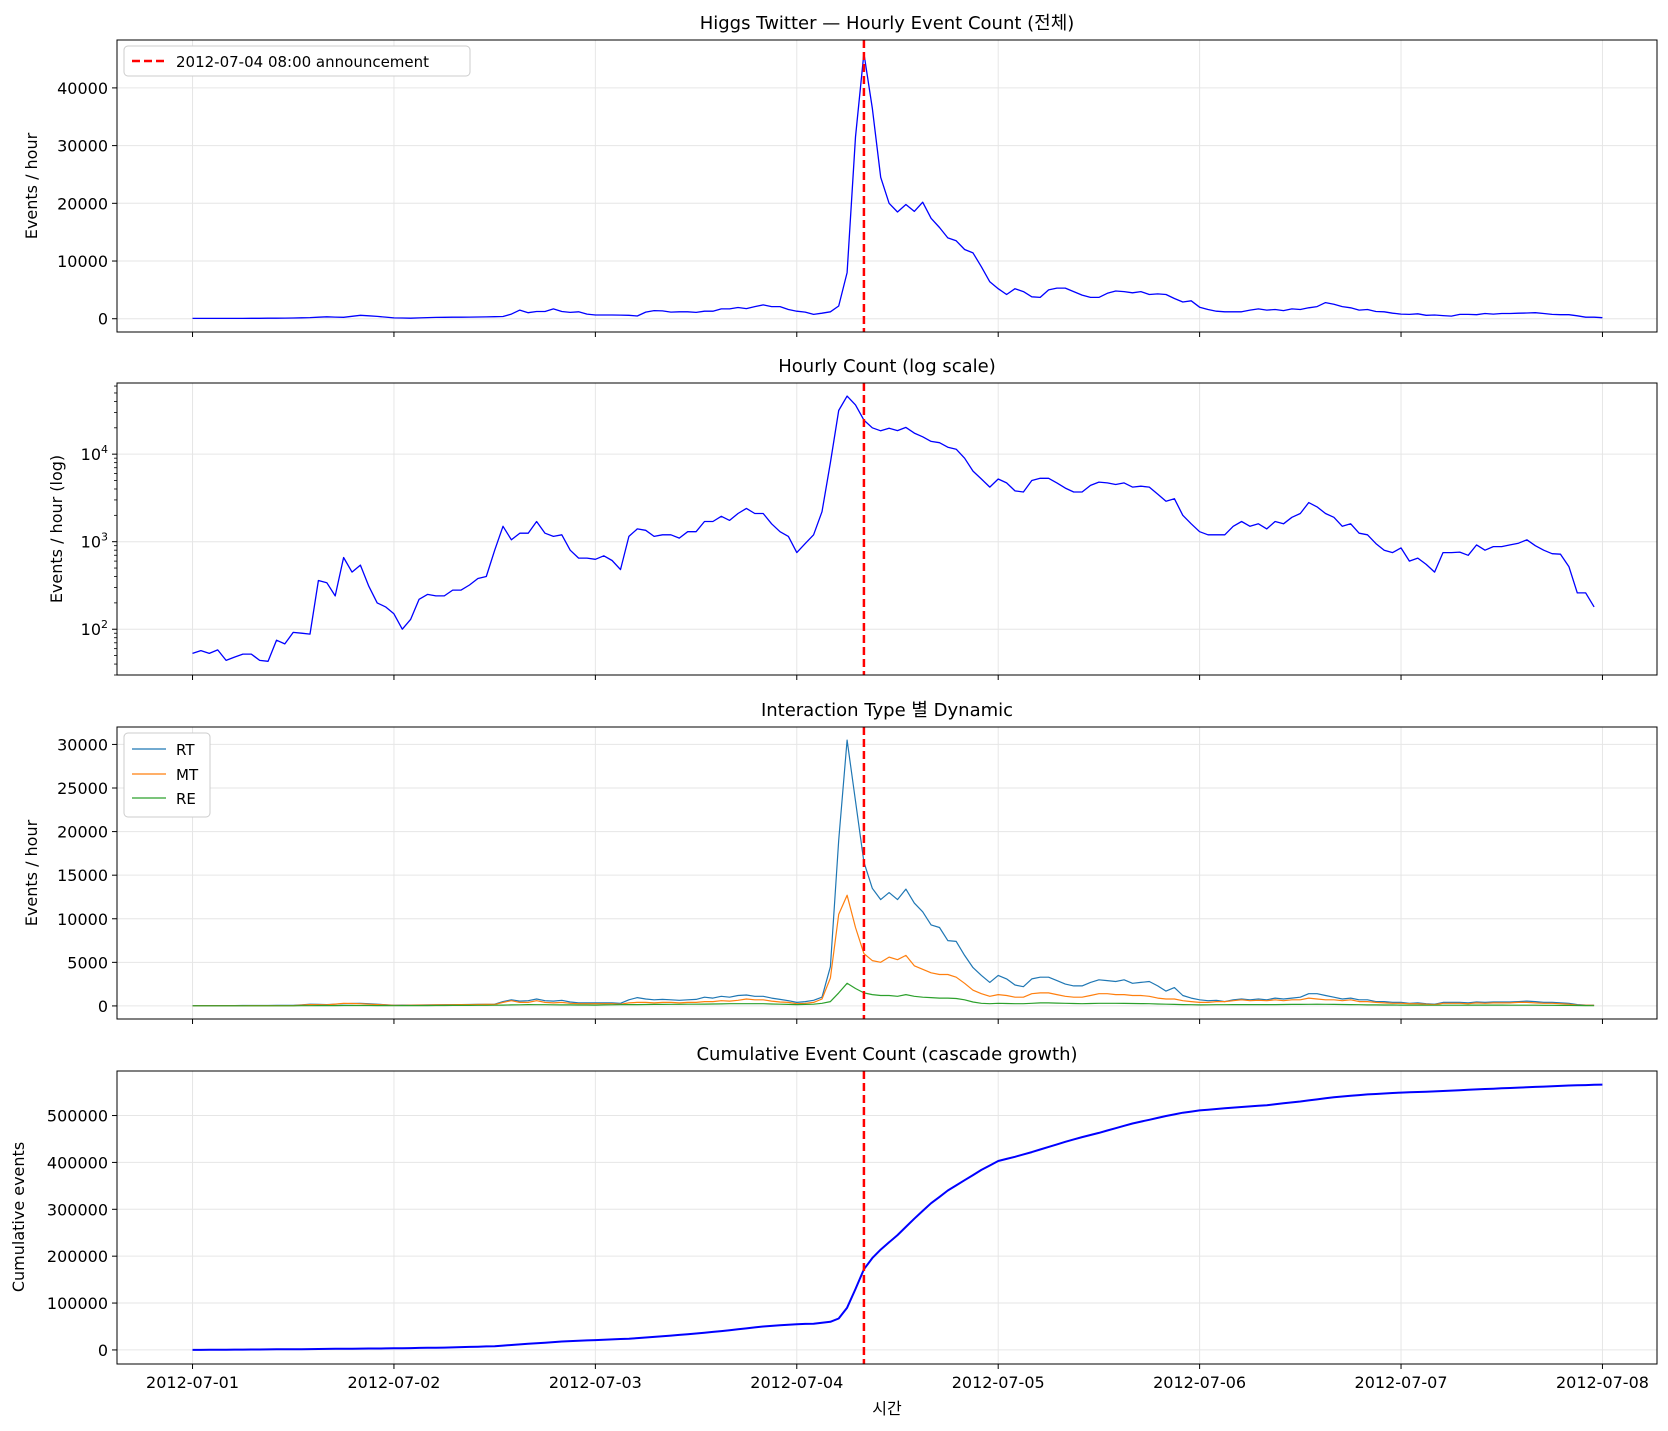 This screenshot has width=1668, height=1431. Describe the element at coordinates (77, 1256) in the screenshot. I see `y-tick-label: 200000` at that location.